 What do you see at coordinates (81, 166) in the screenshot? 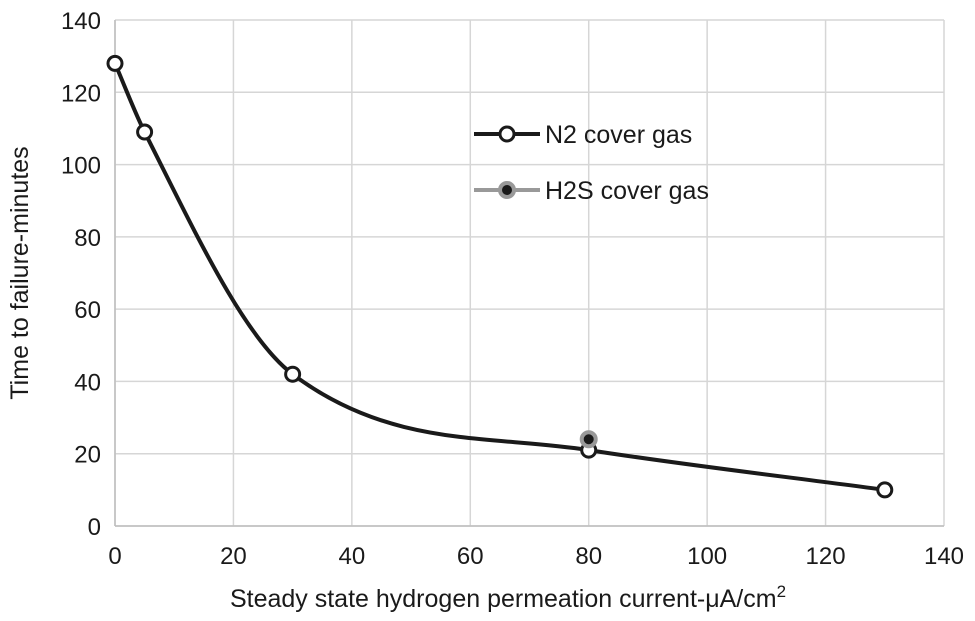
I see `y-tick-label-100: 100` at bounding box center [81, 166].